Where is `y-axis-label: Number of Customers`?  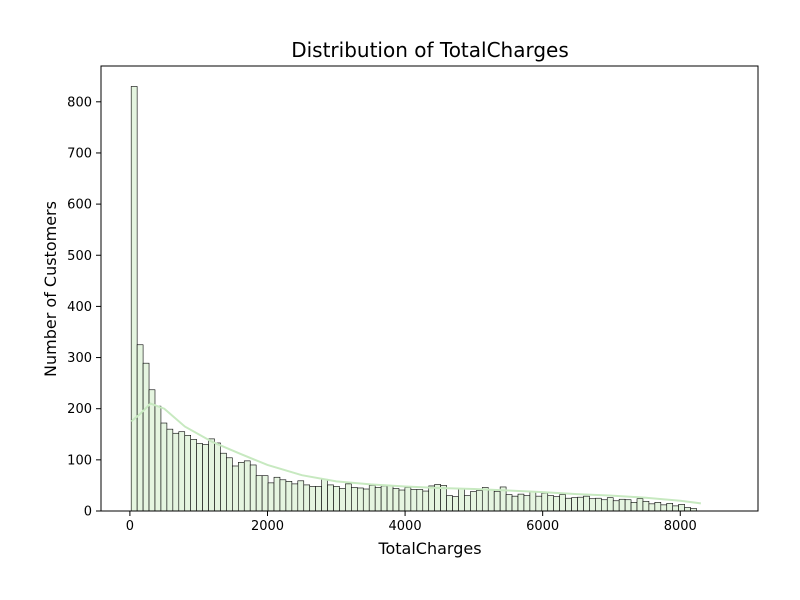 y-axis-label: Number of Customers is located at coordinates (50, 289).